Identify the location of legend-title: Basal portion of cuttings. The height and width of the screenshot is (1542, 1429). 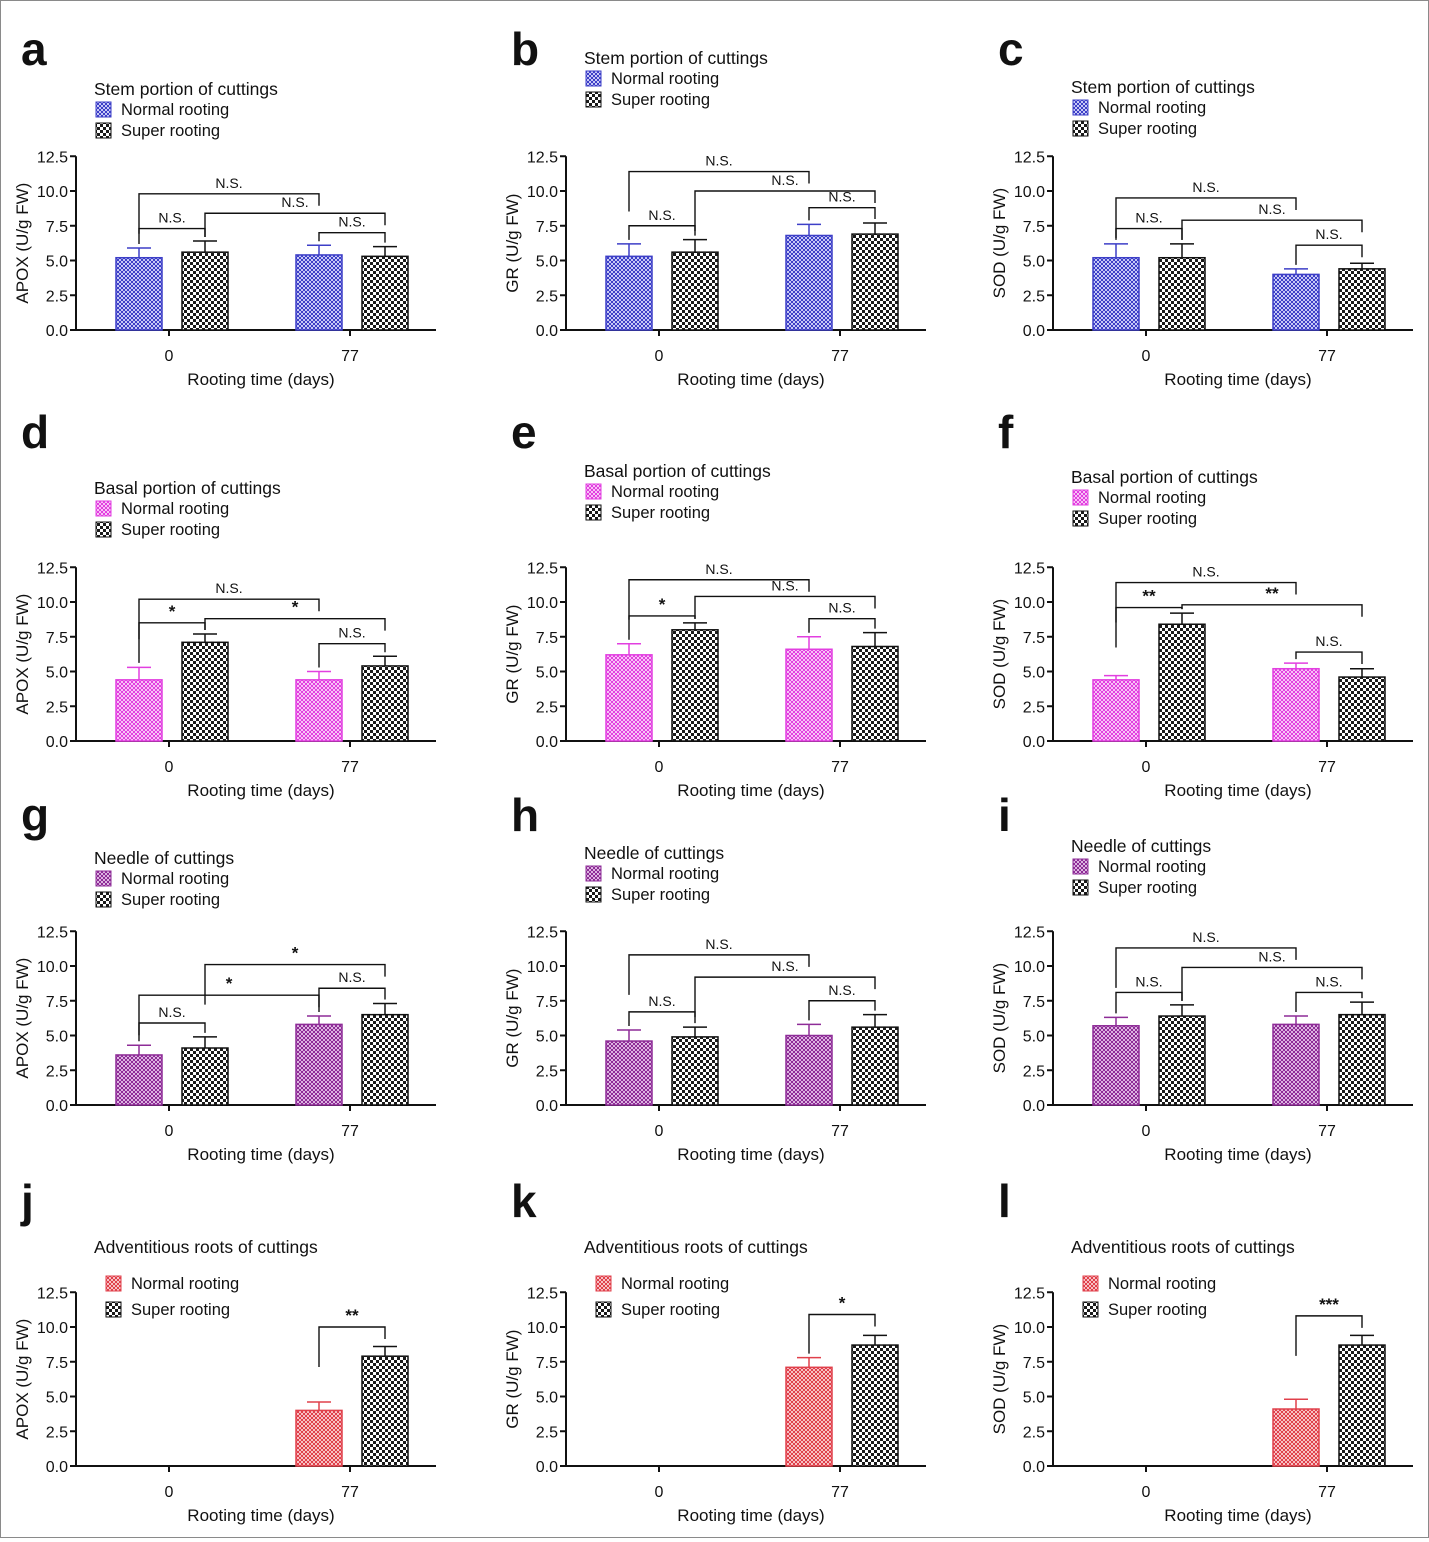
(677, 471).